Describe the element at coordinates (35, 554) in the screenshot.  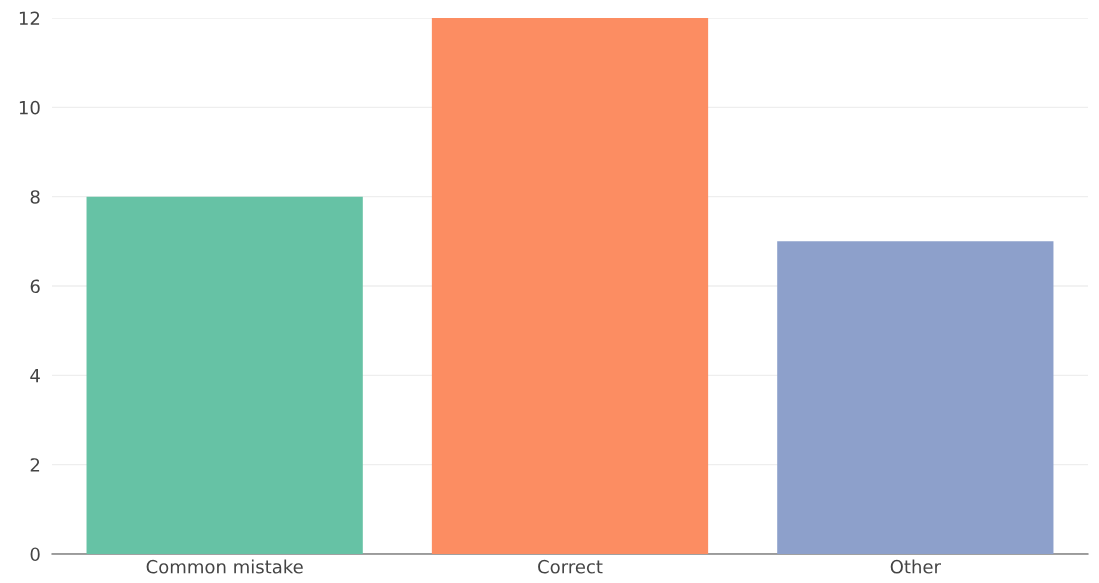
I see `y-tick-label: 0` at that location.